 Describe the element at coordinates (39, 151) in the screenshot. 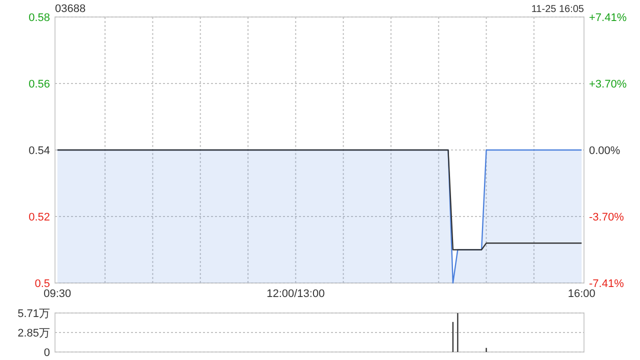

I see `y-tick-label: 0.54` at that location.